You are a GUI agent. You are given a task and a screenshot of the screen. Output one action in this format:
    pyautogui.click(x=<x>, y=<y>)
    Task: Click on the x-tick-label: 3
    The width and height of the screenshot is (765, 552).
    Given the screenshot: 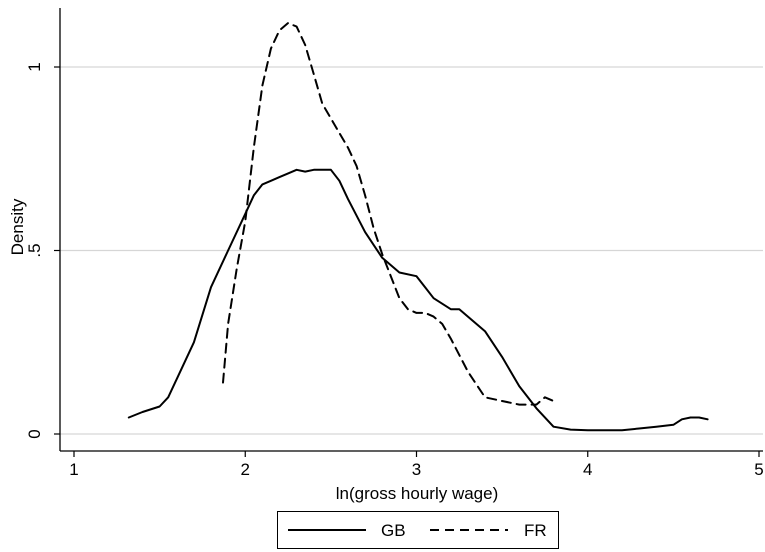 What is the action you would take?
    pyautogui.click(x=416, y=469)
    